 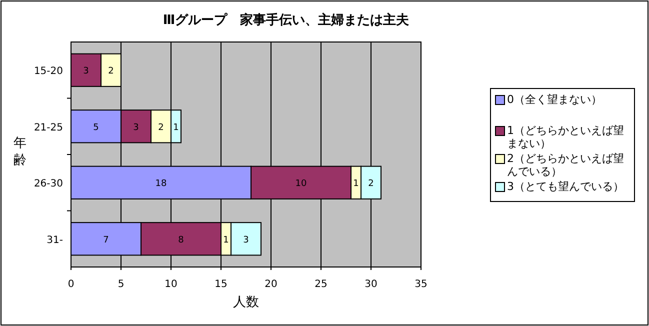 I want to click on x-tick-label: 35, so click(x=421, y=284).